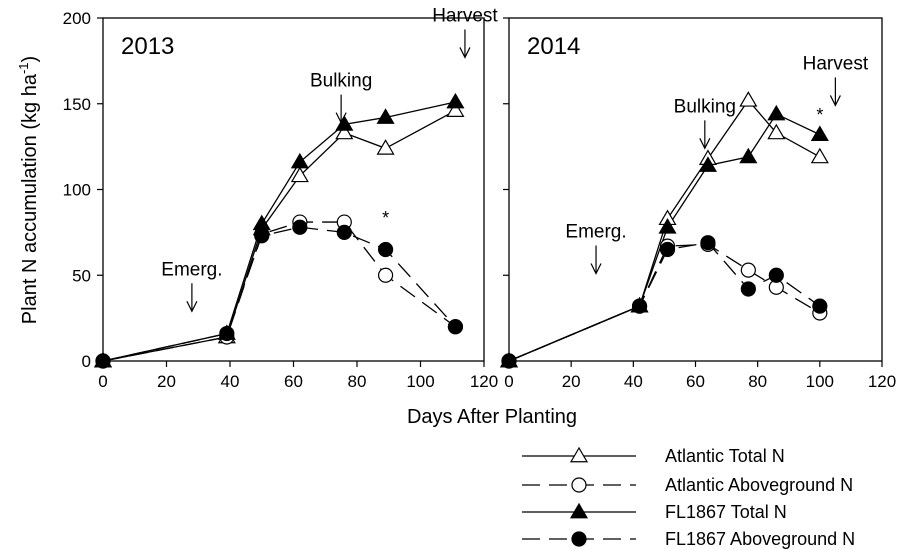  I want to click on panel-title: 2014, so click(553, 46).